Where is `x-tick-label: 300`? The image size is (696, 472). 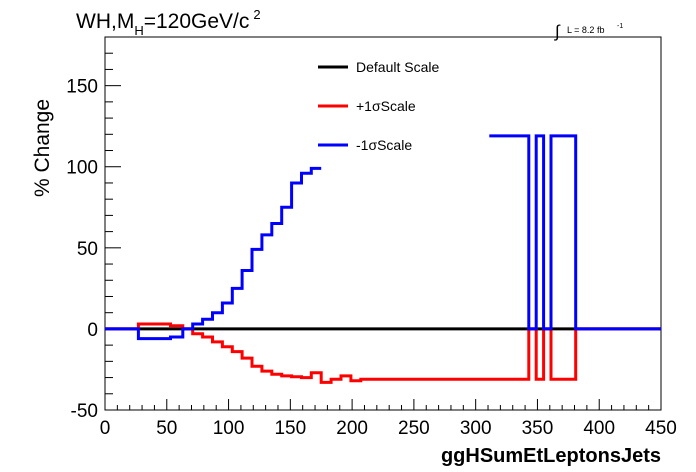
x-tick-label: 300 is located at coordinates (476, 428).